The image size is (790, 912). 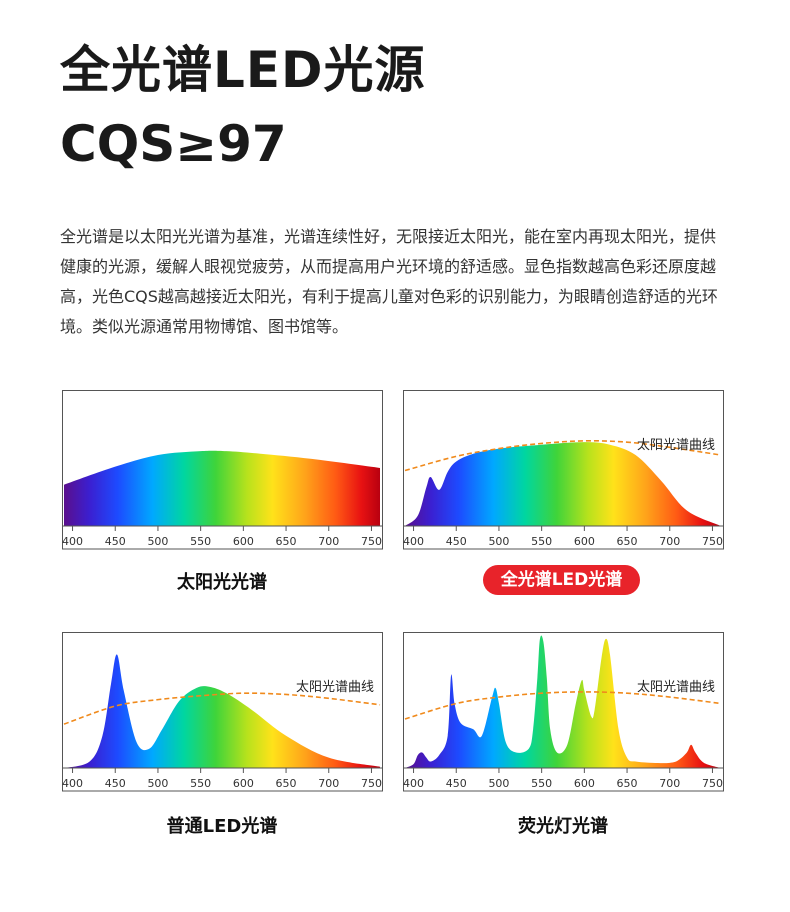 I want to click on spectrum-chart-full-spectrum-led: 太阳光谱曲线 400 450 500 550 600 650 700 750, so click(x=563, y=470).